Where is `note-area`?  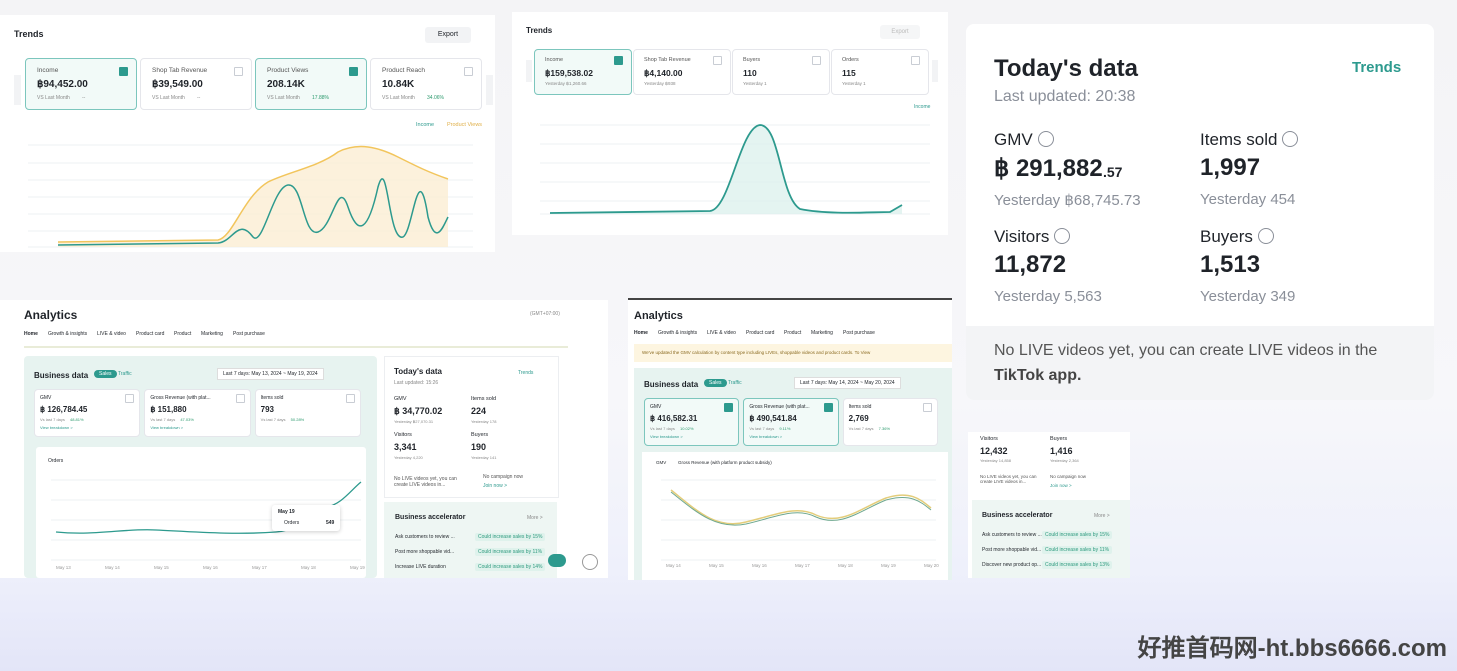 note-area is located at coordinates (1200, 363).